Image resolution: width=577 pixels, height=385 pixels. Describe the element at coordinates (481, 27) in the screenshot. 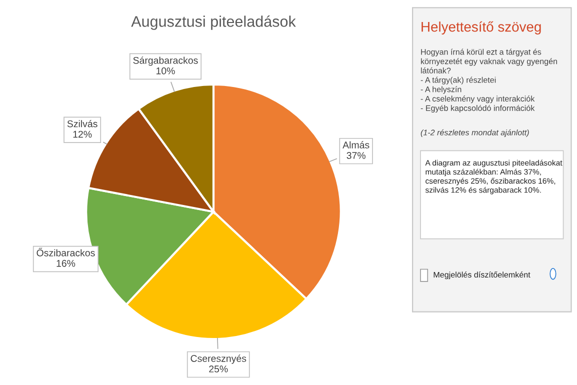

I see `text: Helyettesítő szöveg` at that location.